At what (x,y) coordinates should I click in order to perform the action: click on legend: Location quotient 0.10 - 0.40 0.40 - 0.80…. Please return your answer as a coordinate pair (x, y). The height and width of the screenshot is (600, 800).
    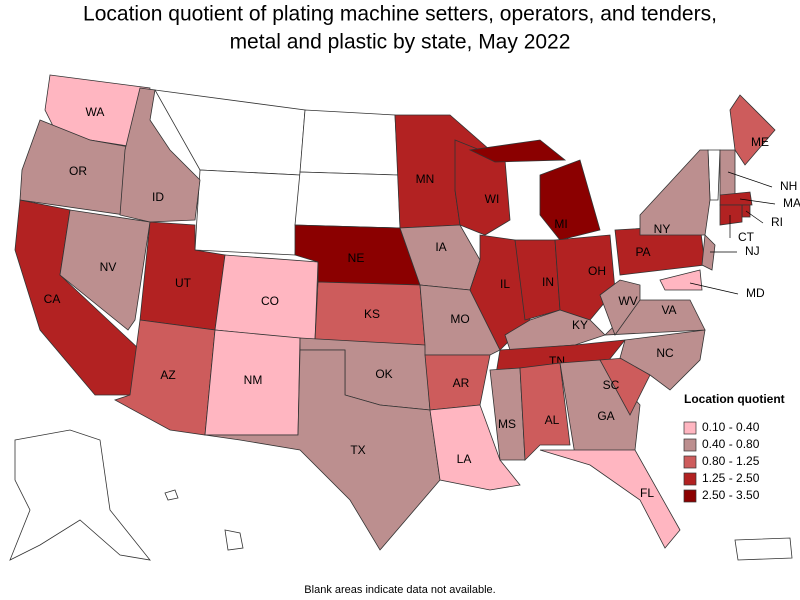
    Looking at the image, I should click on (734, 447).